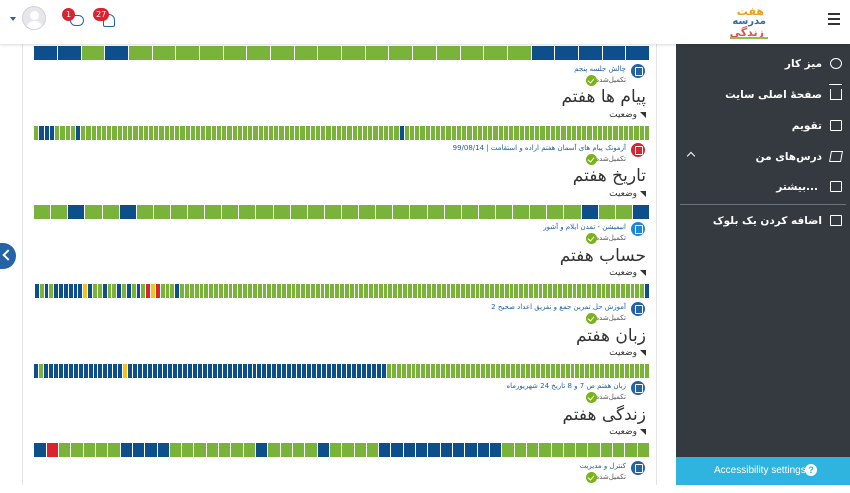 The image size is (850, 493). I want to click on activity-item: کنترل و مدیریت تکمیل‌شده, so click(346, 477).